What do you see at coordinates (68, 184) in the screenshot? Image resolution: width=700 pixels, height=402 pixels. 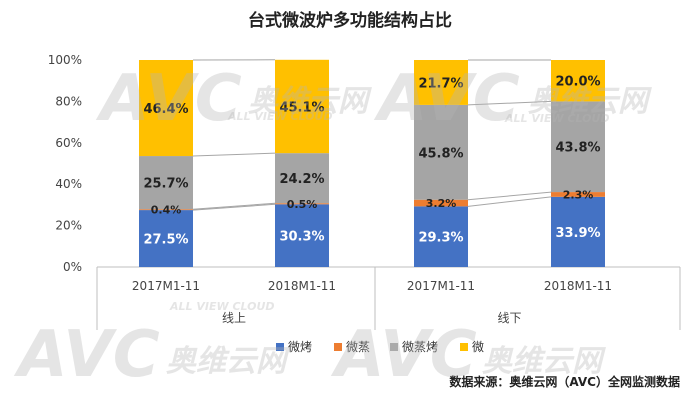 I see `y-tick-label: 40%` at bounding box center [68, 184].